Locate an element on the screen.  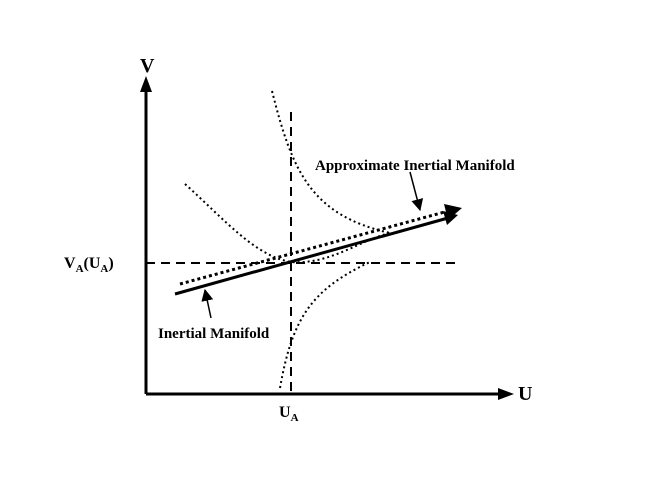
lower-hyperbola-curve is located at coordinates (325, 325).